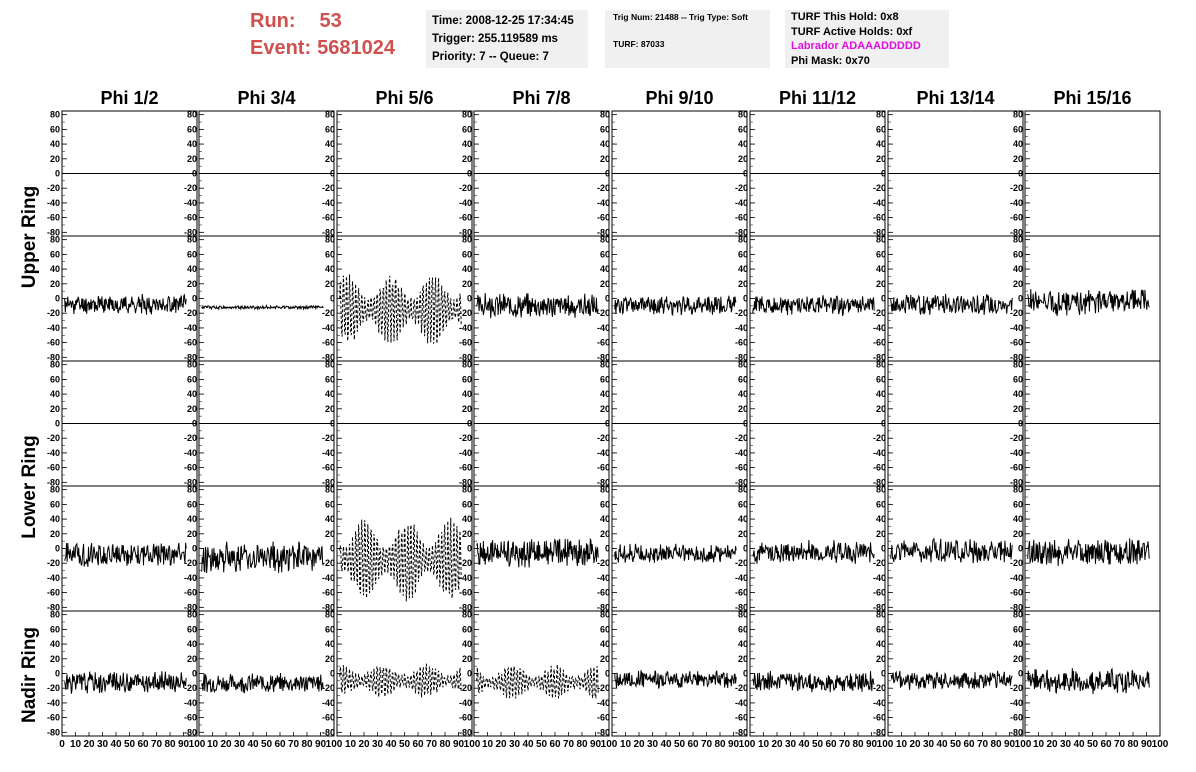 This screenshot has height=772, width=1196. What do you see at coordinates (273, 21) in the screenshot?
I see `run-label: Run:` at bounding box center [273, 21].